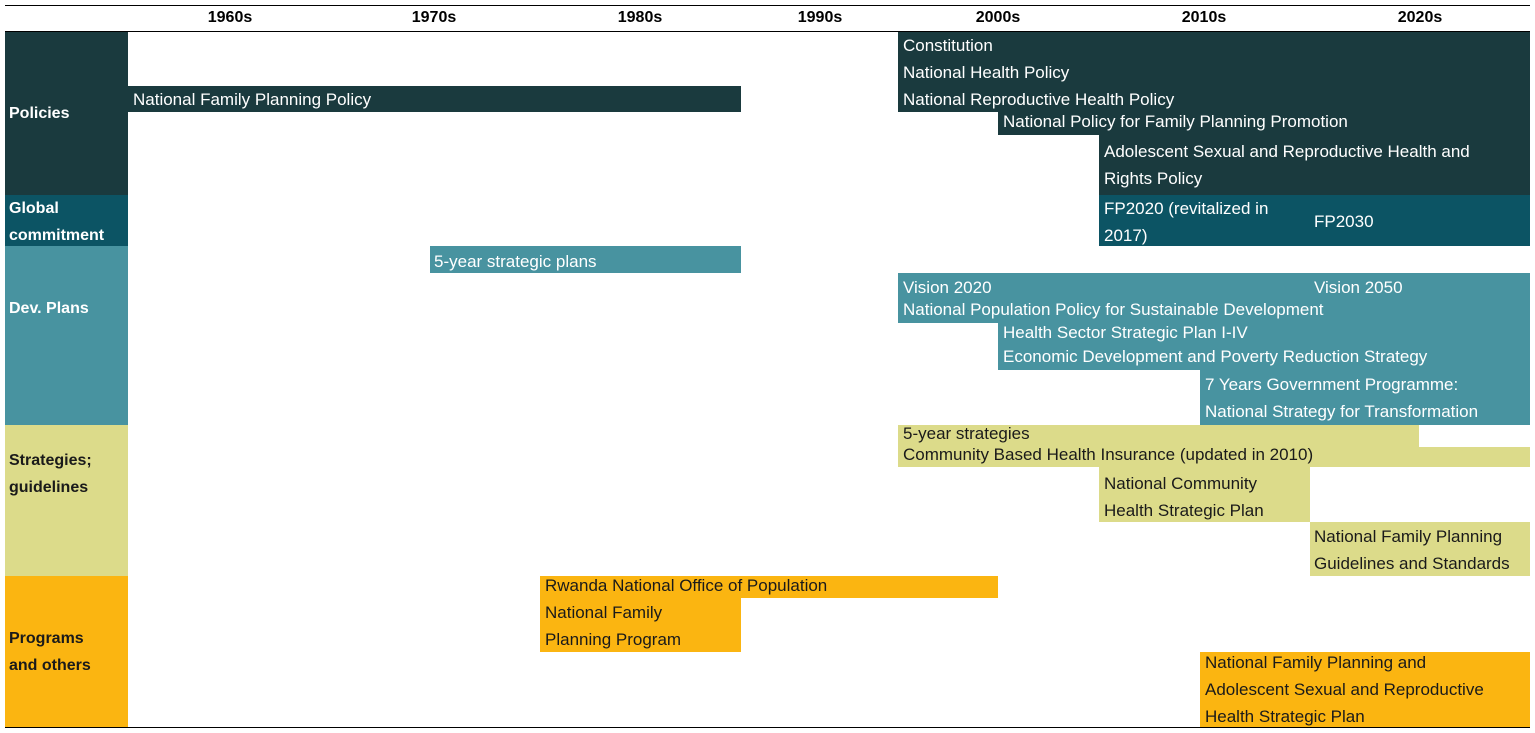 The width and height of the screenshot is (1535, 733). Describe the element at coordinates (1186, 208) in the screenshot. I see `timeline-item-label: FP2020 (revitalized in` at that location.